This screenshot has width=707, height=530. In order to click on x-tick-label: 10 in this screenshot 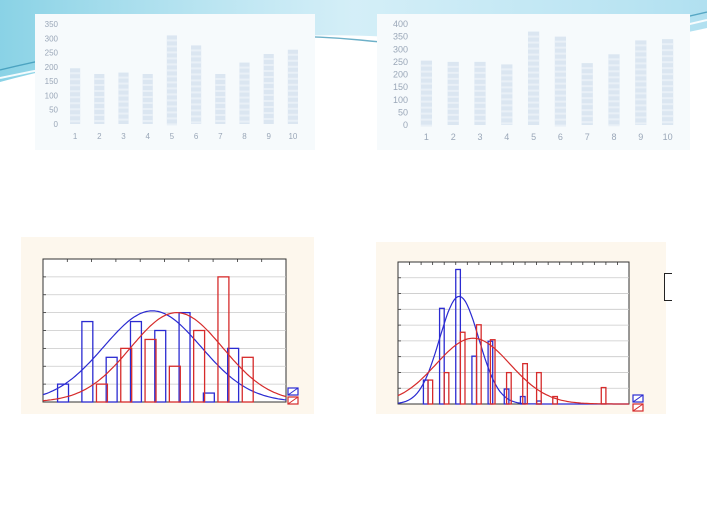, I will do `click(668, 137)`.